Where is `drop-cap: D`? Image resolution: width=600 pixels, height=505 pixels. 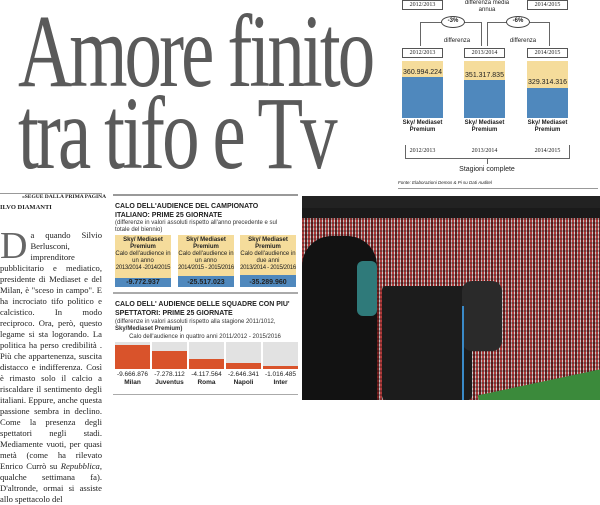
drop-cap: D is located at coordinates (14, 246).